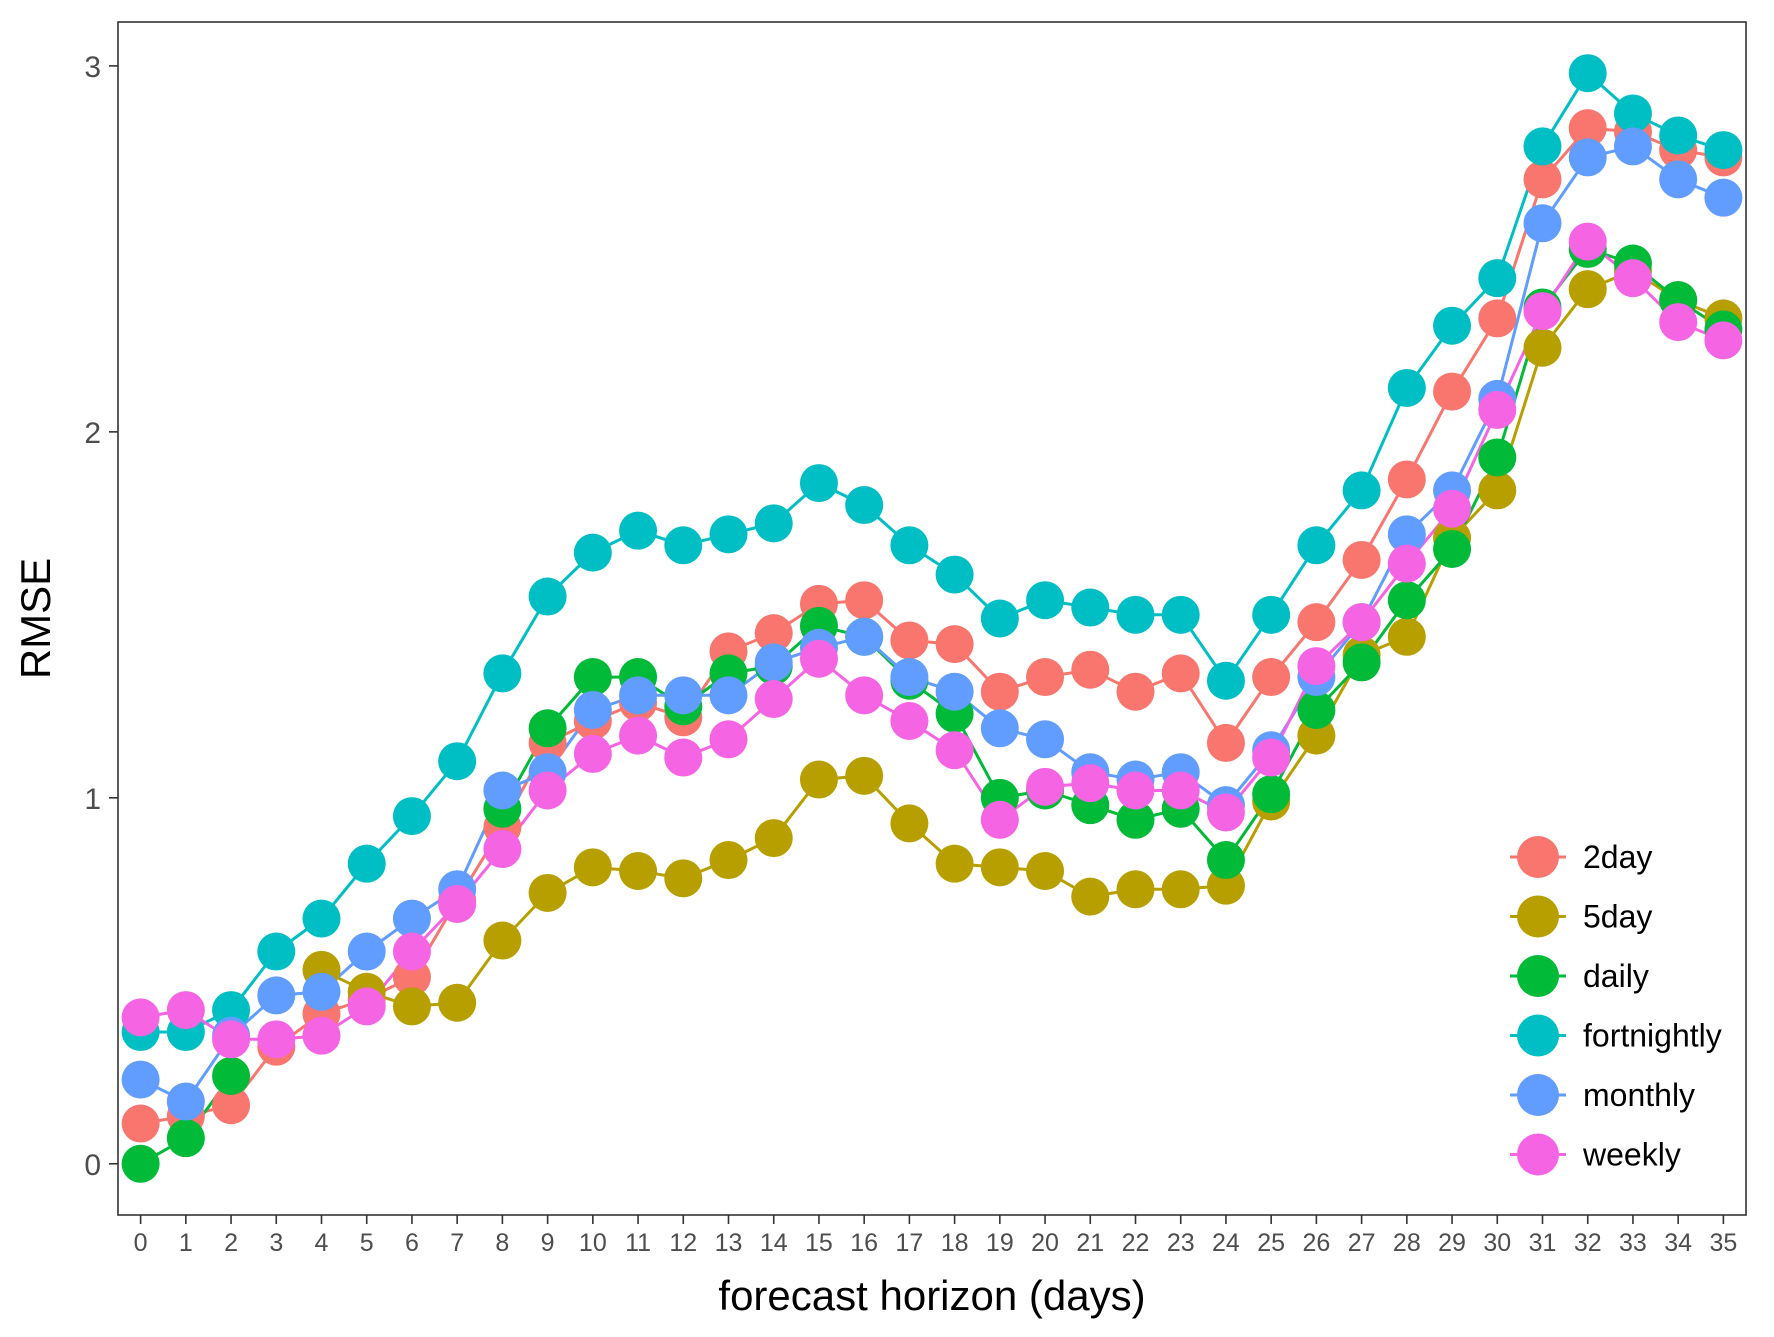  Describe the element at coordinates (864, 1243) in the screenshot. I see `x-tick-label: 16` at that location.